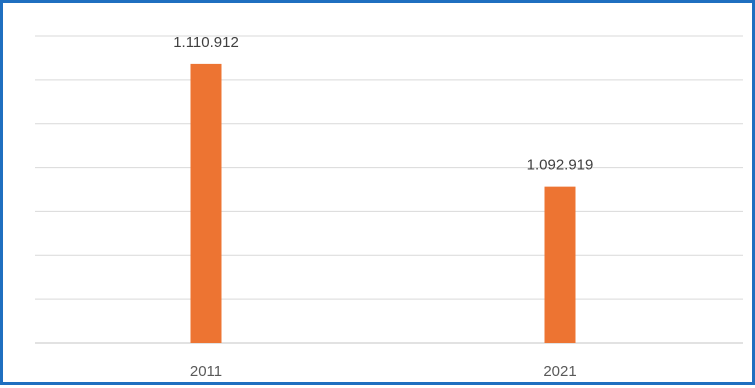 The image size is (755, 388). Describe the element at coordinates (383, 371) in the screenshot. I see `x-axis-tick-labels: 2011 2021` at that location.